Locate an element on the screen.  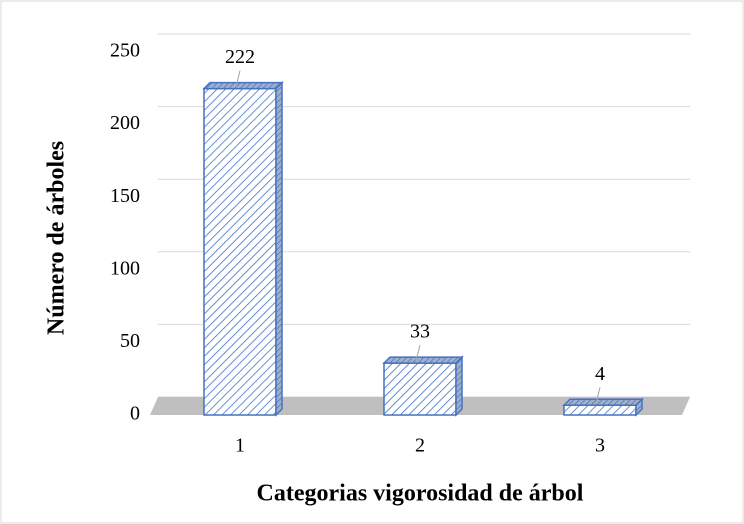
x-axis-title: Categorias vigorosidad de árbol is located at coordinates (420, 494).